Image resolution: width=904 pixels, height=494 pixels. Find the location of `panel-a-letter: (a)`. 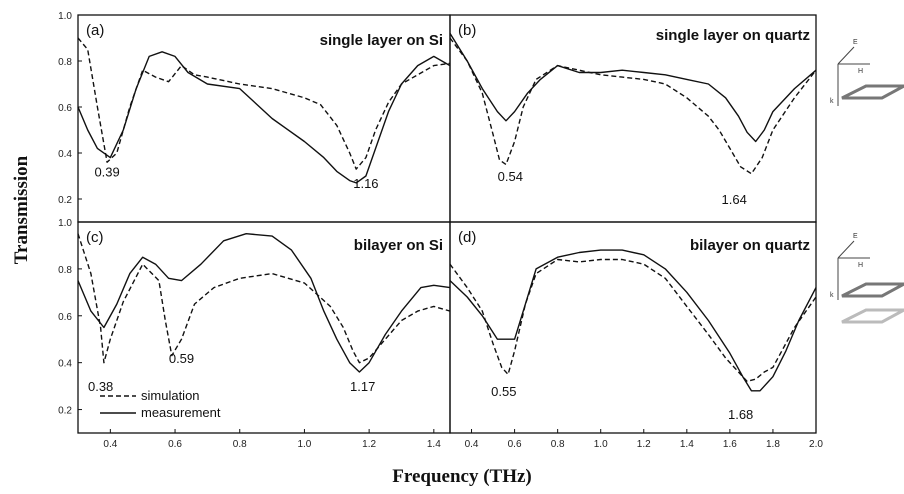

panel-a-letter: (a) is located at coordinates (95, 30).